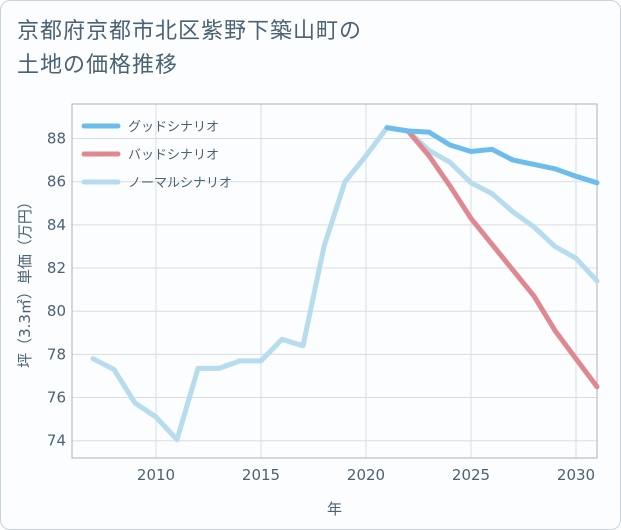 The image size is (621, 530). Describe the element at coordinates (56, 268) in the screenshot. I see `y-tick-label: 82` at that location.